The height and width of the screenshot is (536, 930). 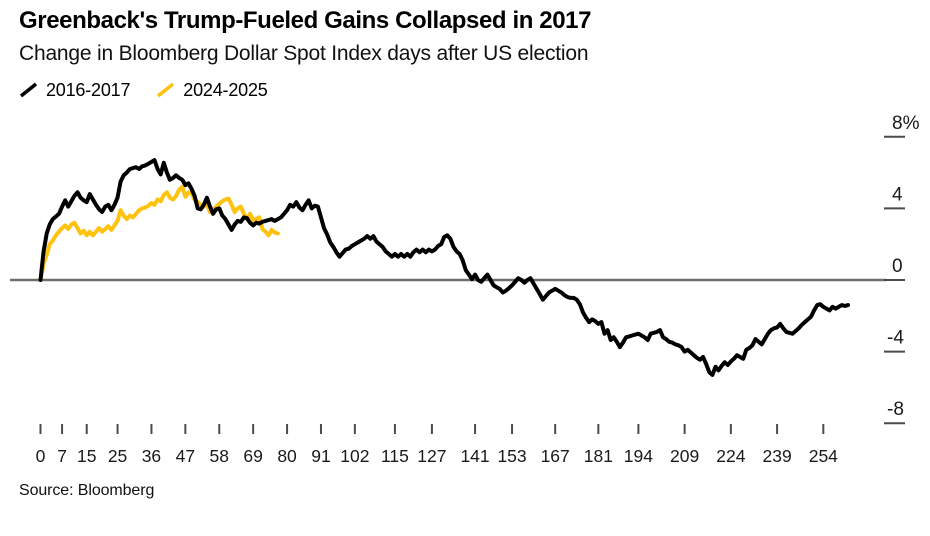 I want to click on y-tick-label: 4, so click(x=897, y=194).